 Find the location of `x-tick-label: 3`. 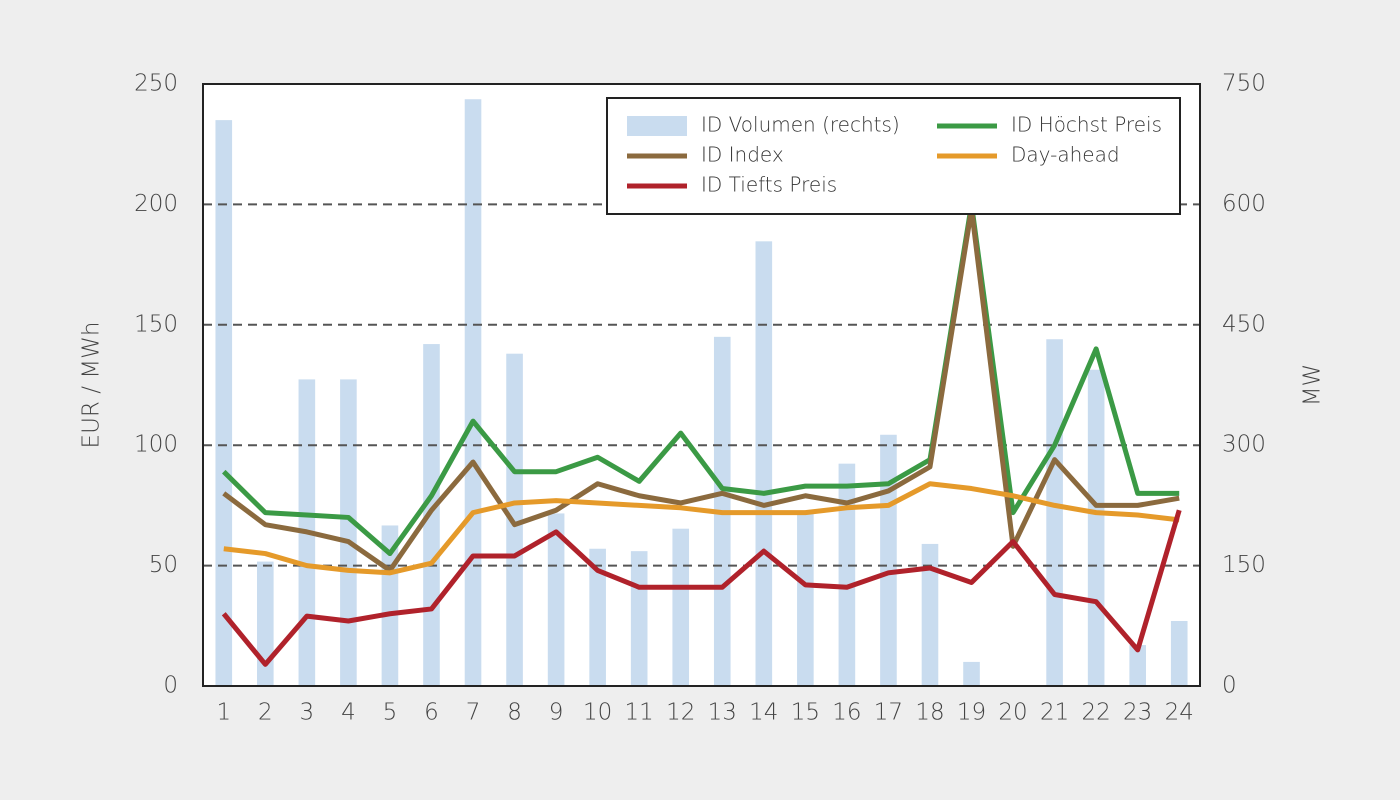

x-tick-label: 3 is located at coordinates (307, 713).